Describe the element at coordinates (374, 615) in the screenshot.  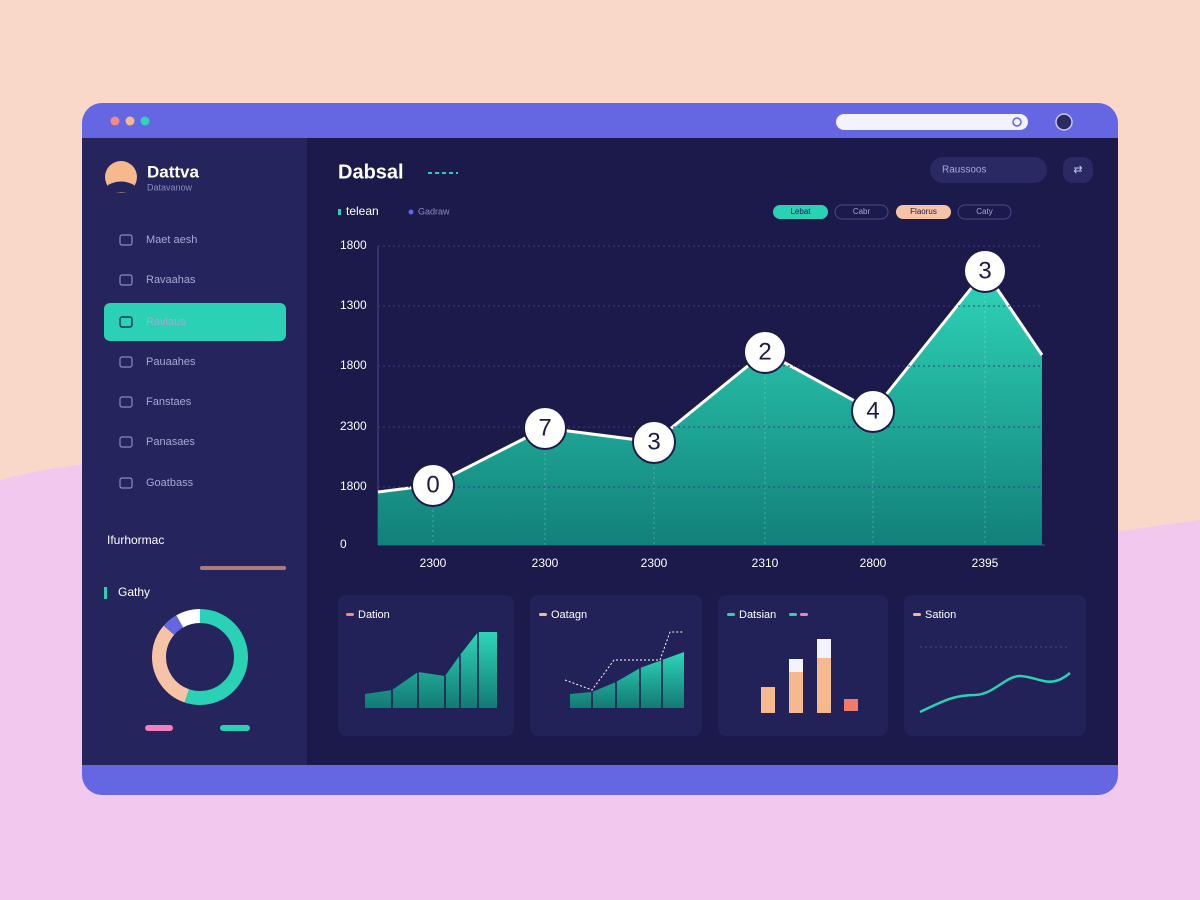
I see `card-title: Dation` at that location.